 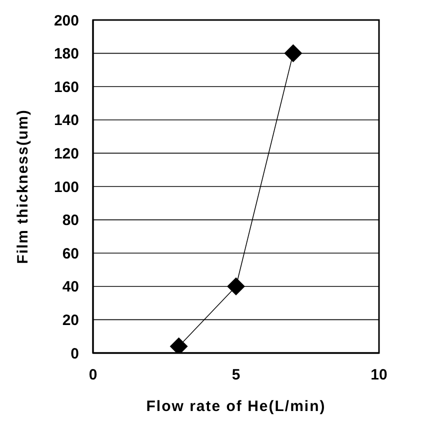 What do you see at coordinates (70, 321) in the screenshot?
I see `y-tick-label: 20` at bounding box center [70, 321].